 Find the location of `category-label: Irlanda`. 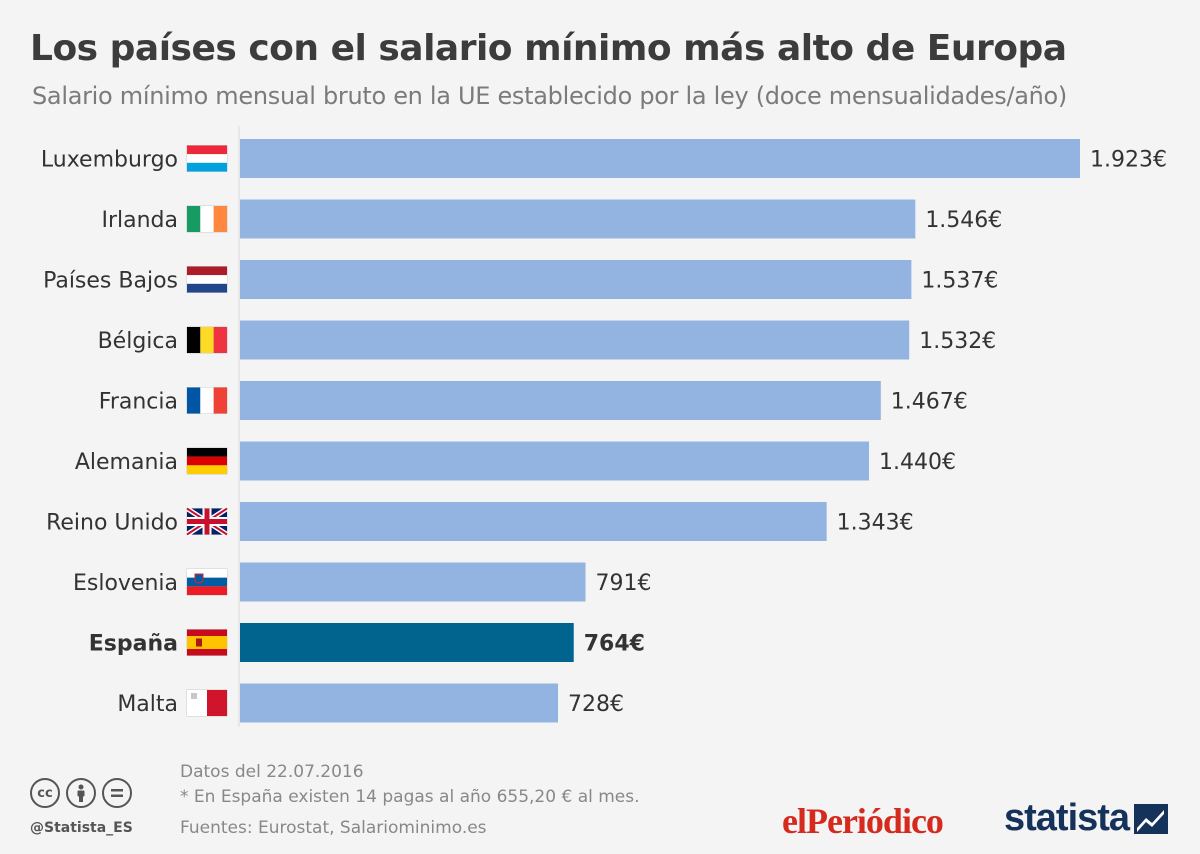

category-label: Irlanda is located at coordinates (139, 220).